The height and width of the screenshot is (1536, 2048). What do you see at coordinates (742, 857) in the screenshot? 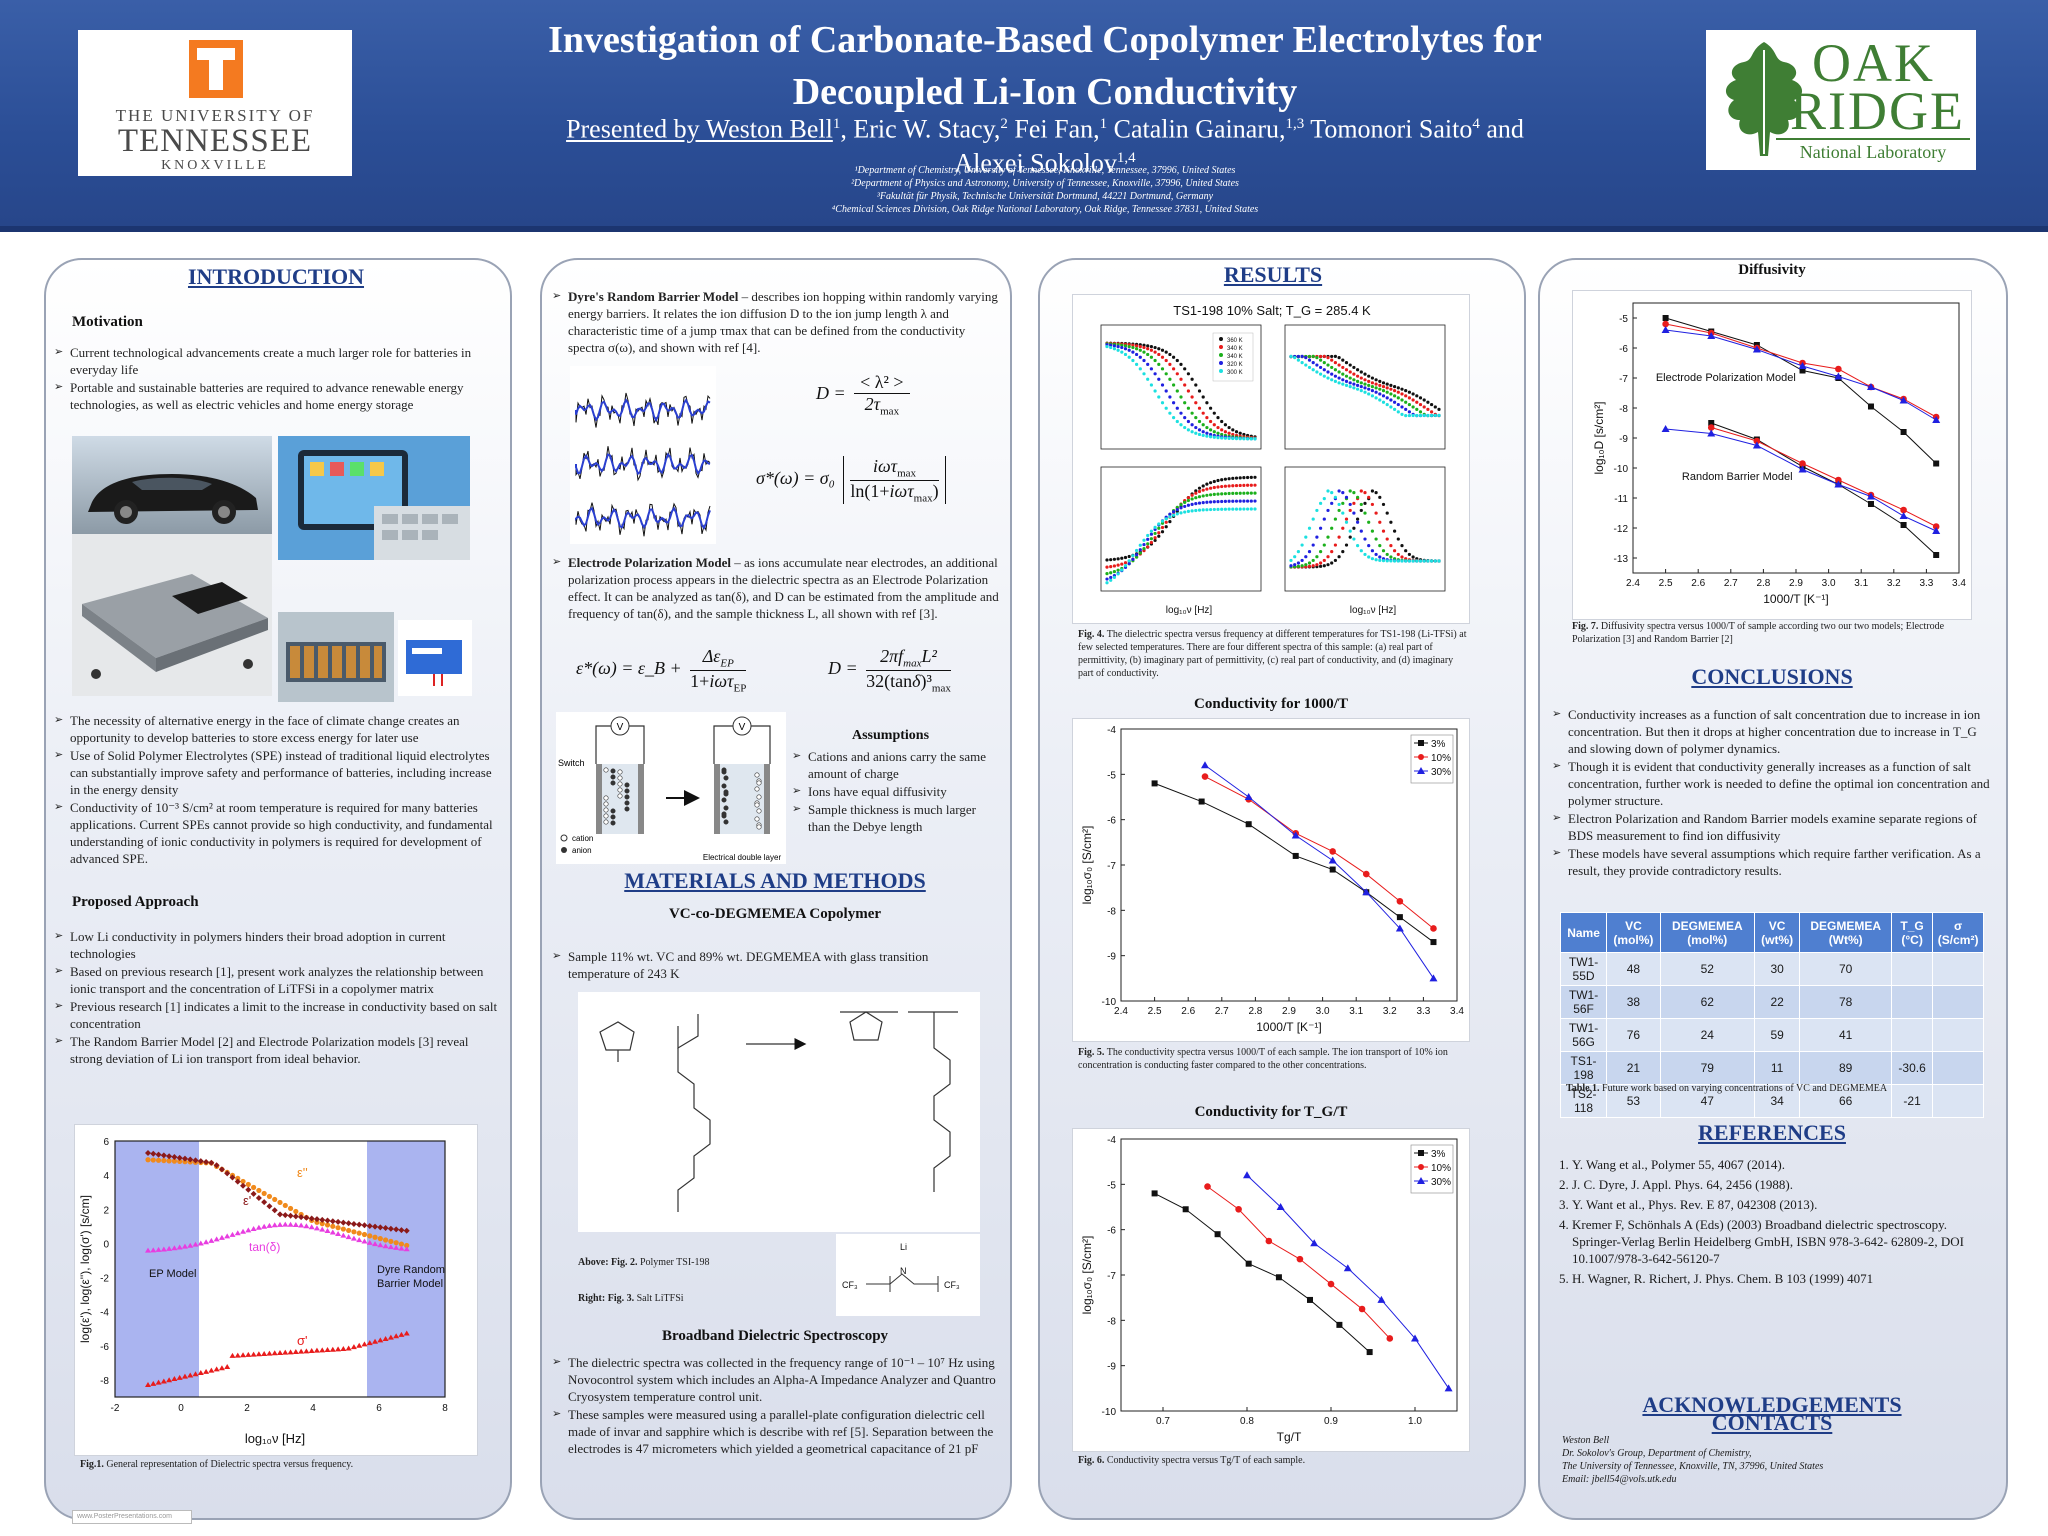
I see `edl-label: Electrical double layer` at bounding box center [742, 857].